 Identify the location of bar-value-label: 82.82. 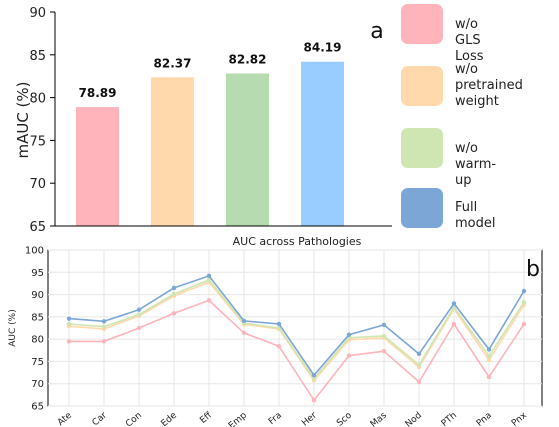
(248, 59).